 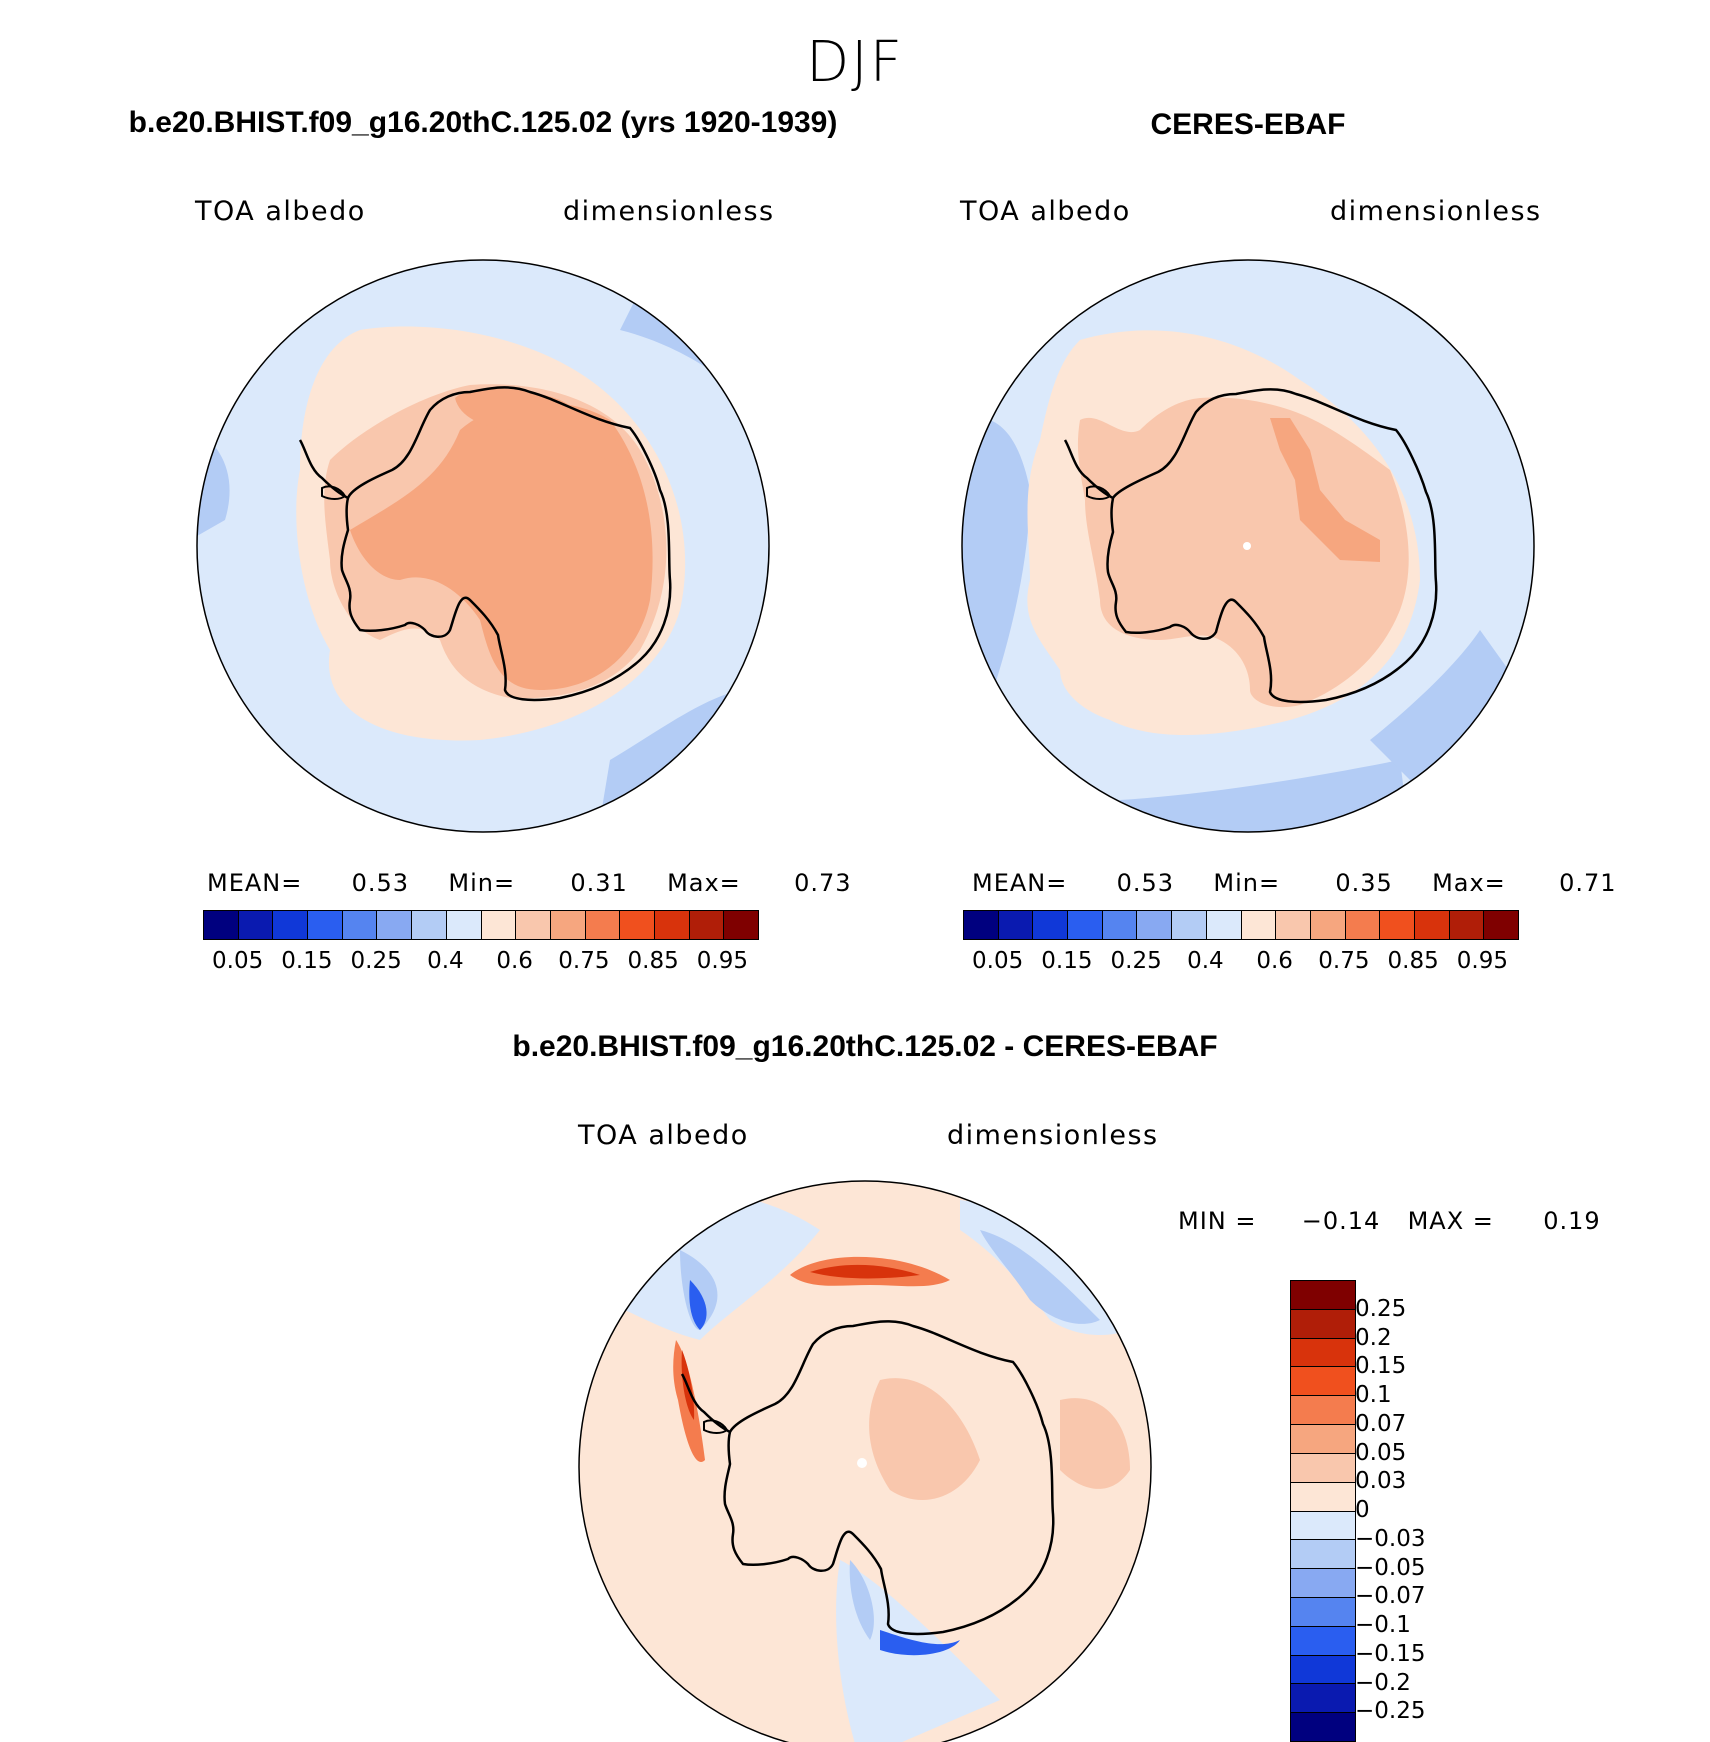 I want to click on right-colorbar-tick-label: 0.15, so click(x=1067, y=961).